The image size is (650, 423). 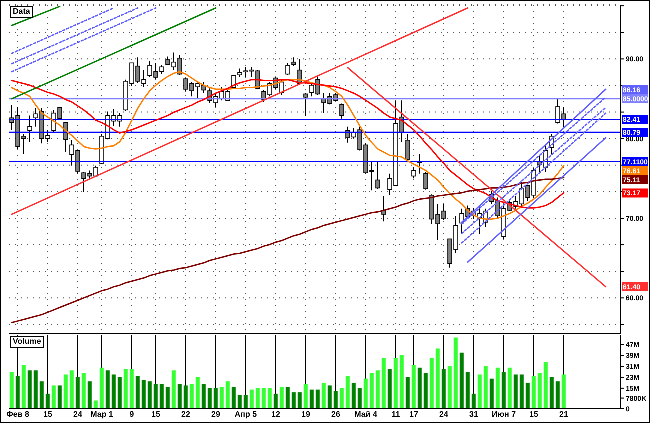 I want to click on x-tick-label: 9, so click(x=132, y=414).